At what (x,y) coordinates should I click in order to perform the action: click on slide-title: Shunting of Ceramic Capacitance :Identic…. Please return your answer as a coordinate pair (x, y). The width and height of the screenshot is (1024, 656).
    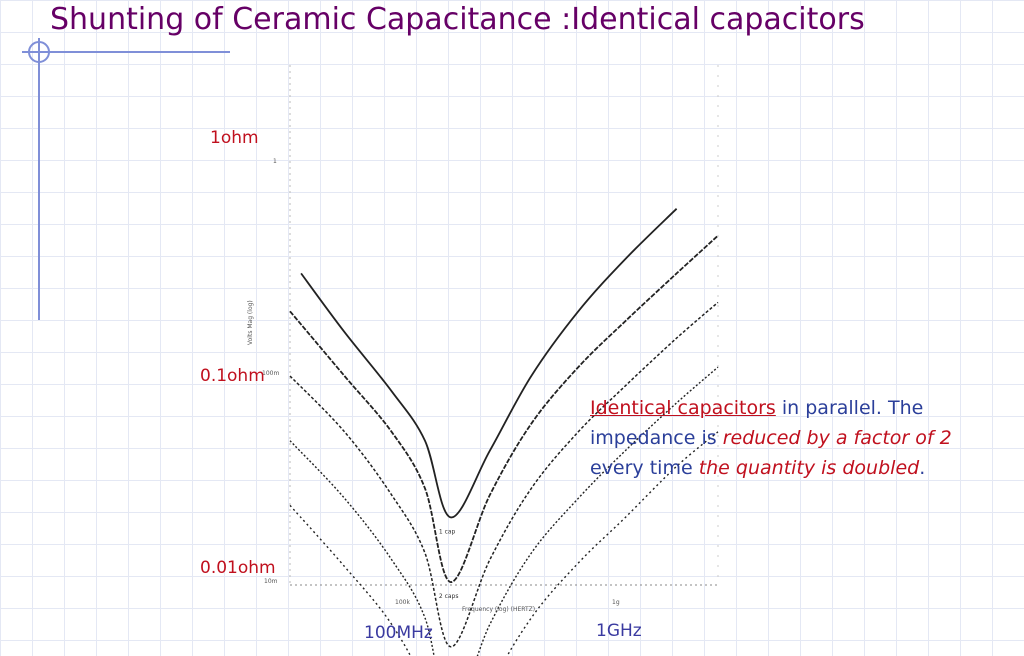
    Looking at the image, I should click on (457, 19).